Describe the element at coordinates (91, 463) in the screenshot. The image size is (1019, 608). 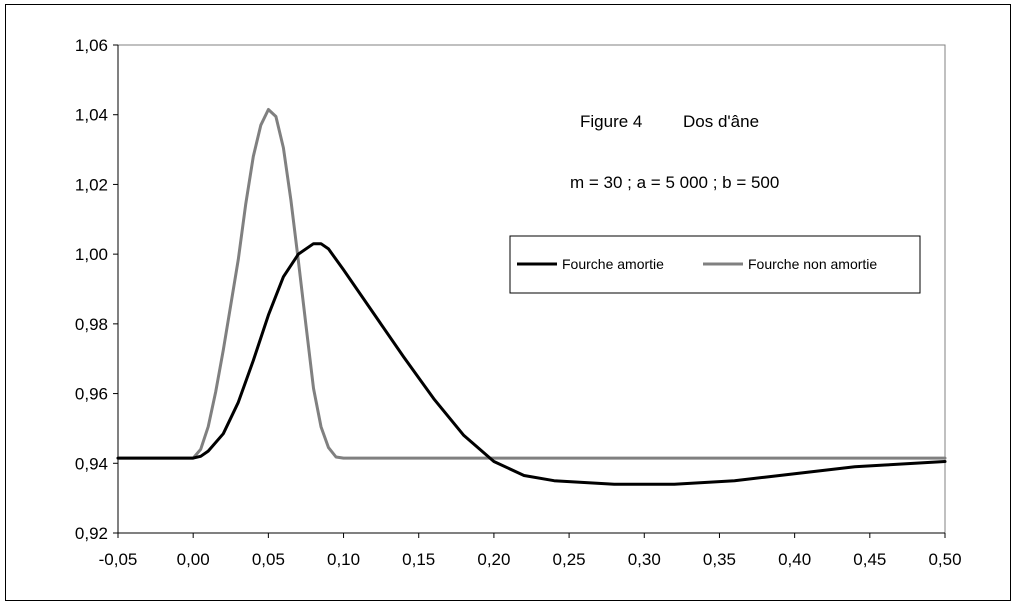
I see `y-tick-label: 0,94` at that location.